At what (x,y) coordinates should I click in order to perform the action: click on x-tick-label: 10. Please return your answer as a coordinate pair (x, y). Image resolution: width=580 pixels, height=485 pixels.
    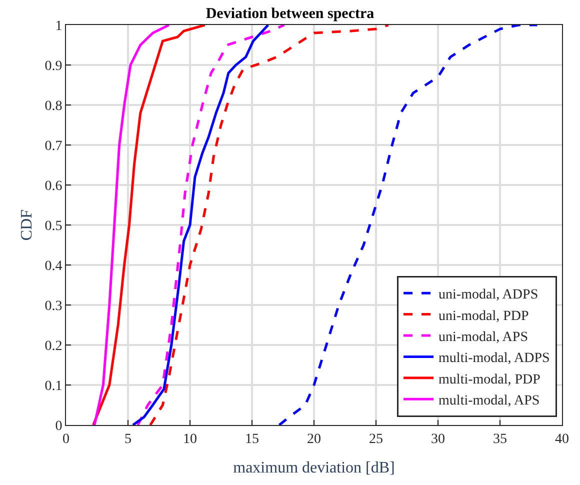
    Looking at the image, I should click on (190, 439).